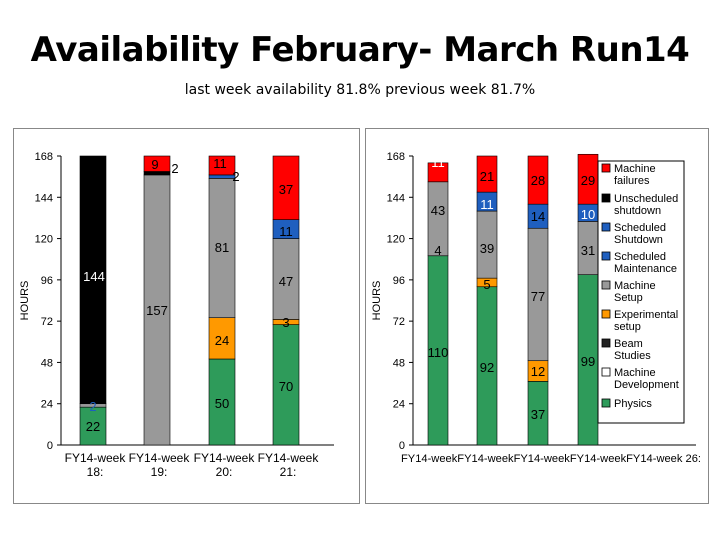 This screenshot has height=540, width=720. I want to click on left-x-tick-label: 18:, so click(95, 472).